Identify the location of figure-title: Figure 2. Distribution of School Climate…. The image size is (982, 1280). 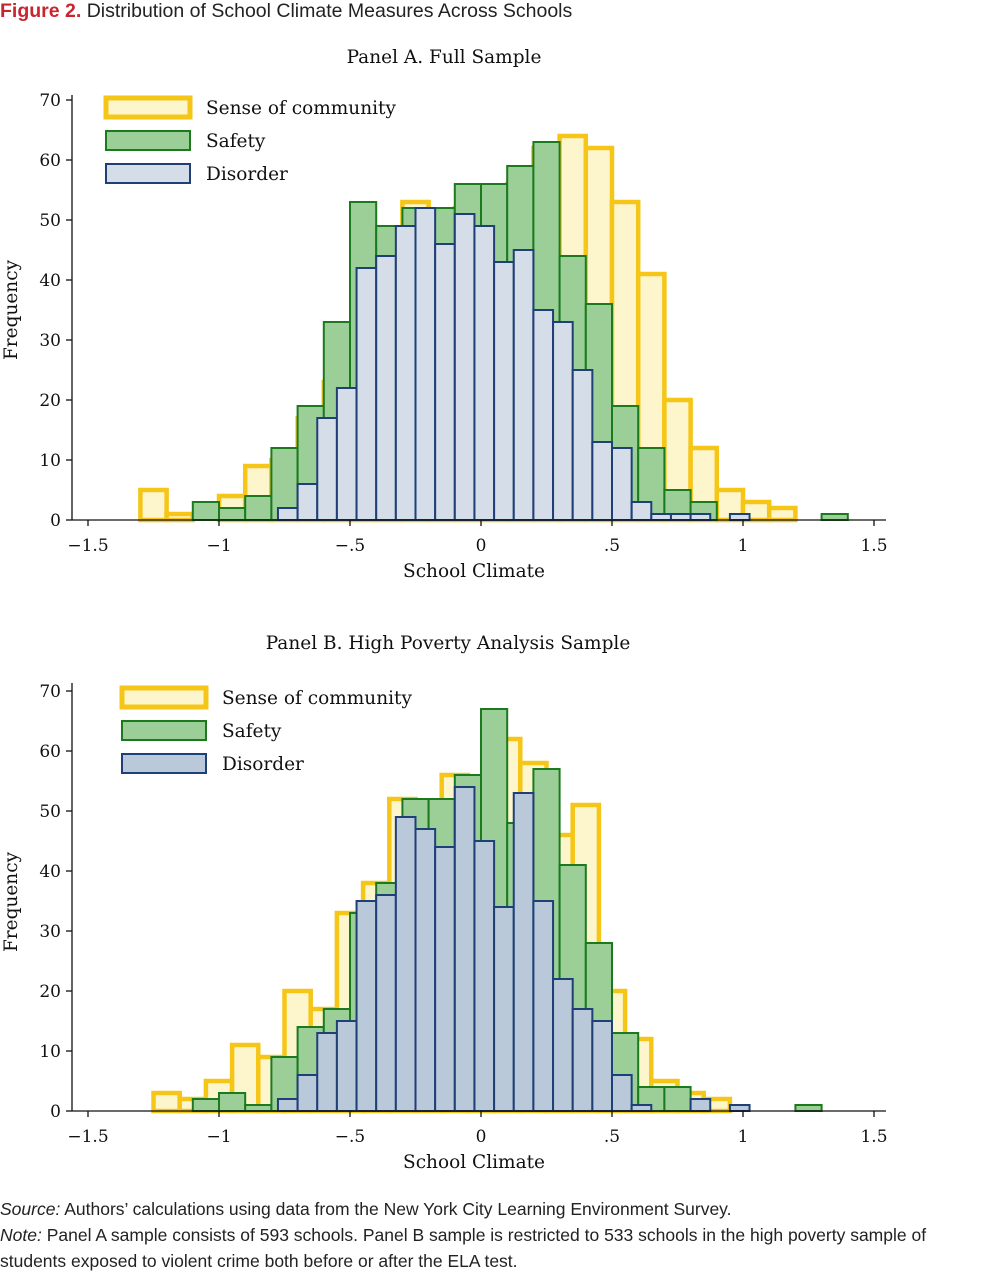
(286, 11).